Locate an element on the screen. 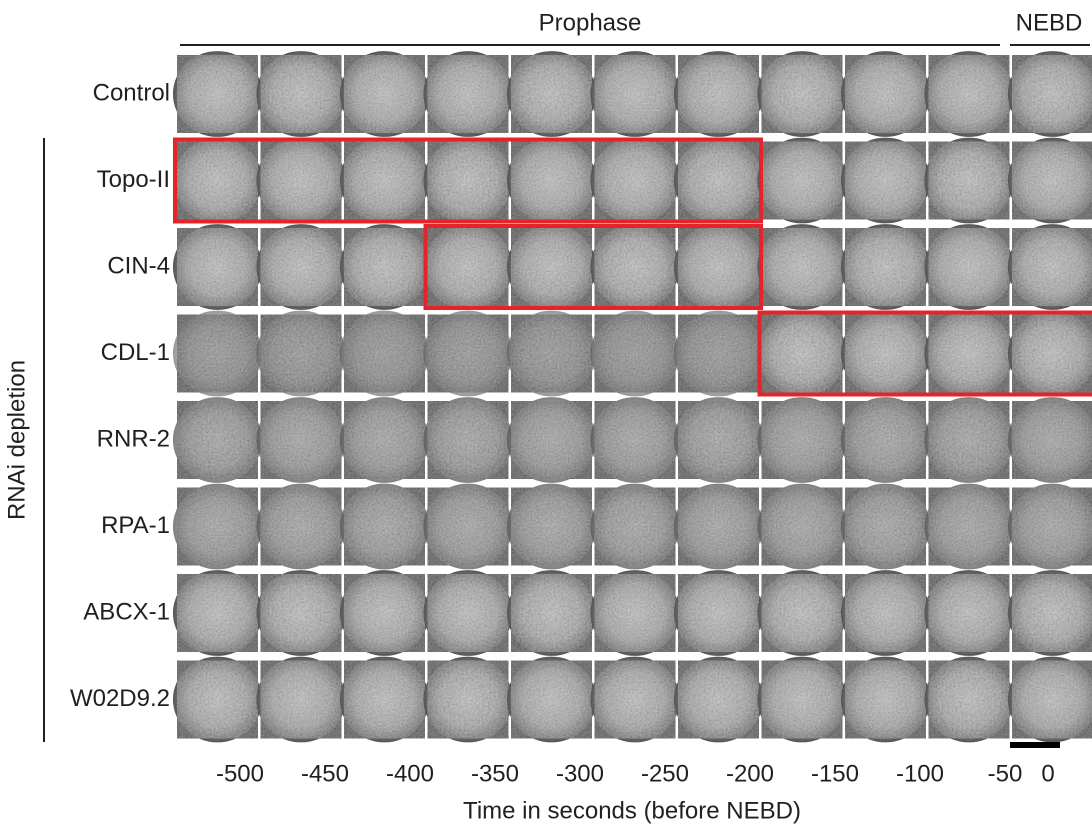  time-label: 0 is located at coordinates (1047, 773).